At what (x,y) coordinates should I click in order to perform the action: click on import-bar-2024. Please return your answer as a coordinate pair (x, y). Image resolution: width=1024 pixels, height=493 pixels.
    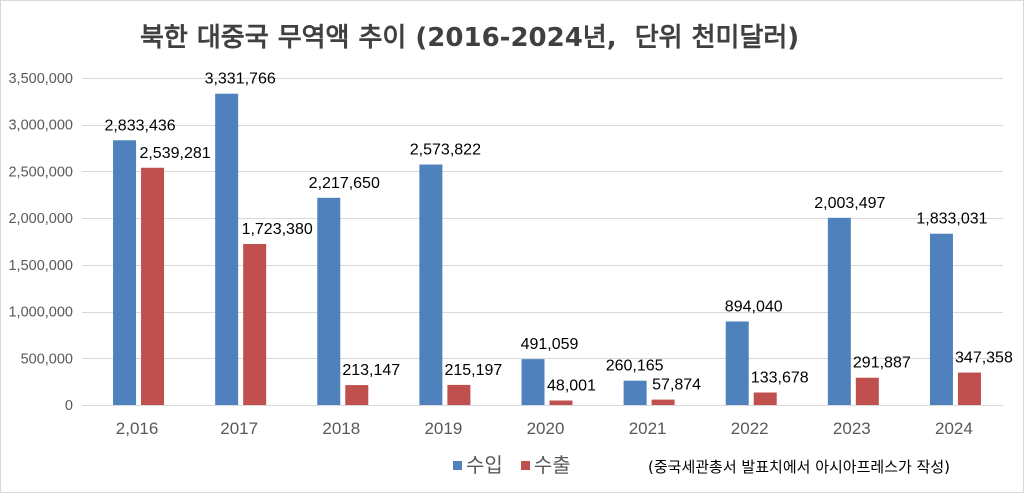
    Looking at the image, I should click on (941, 319).